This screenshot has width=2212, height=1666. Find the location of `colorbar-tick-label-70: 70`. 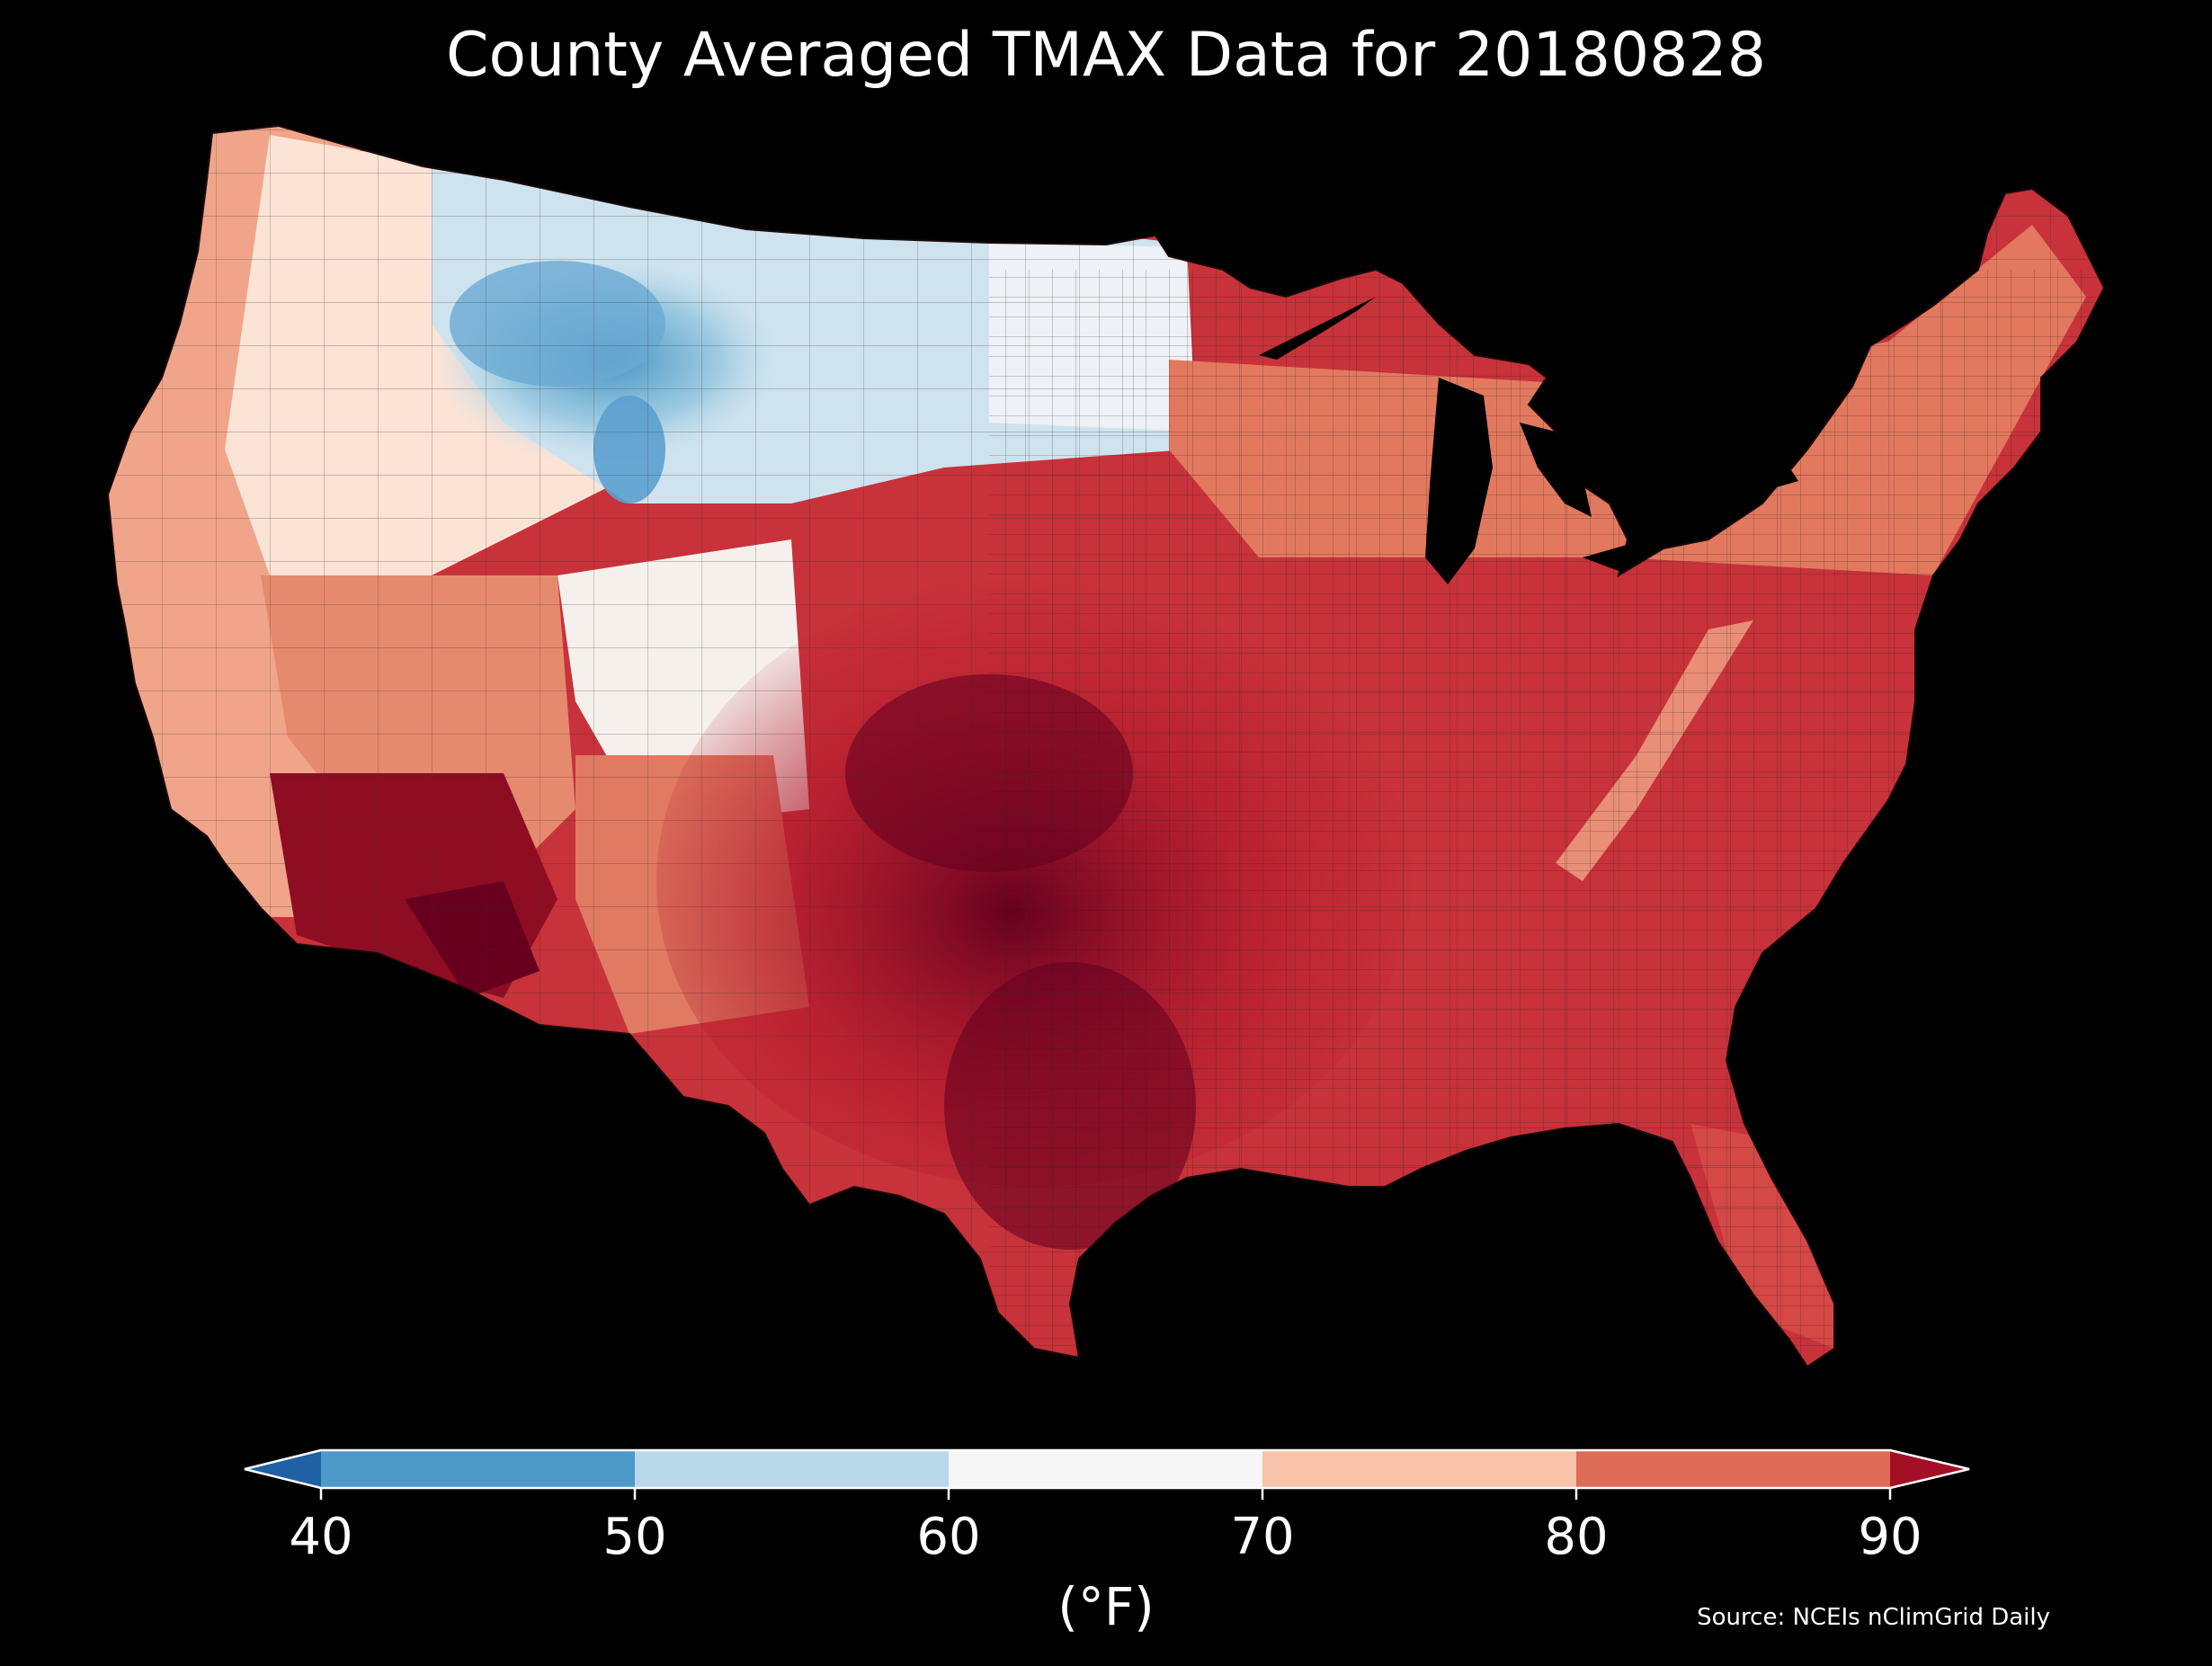

colorbar-tick-label-70: 70 is located at coordinates (1262, 1537).